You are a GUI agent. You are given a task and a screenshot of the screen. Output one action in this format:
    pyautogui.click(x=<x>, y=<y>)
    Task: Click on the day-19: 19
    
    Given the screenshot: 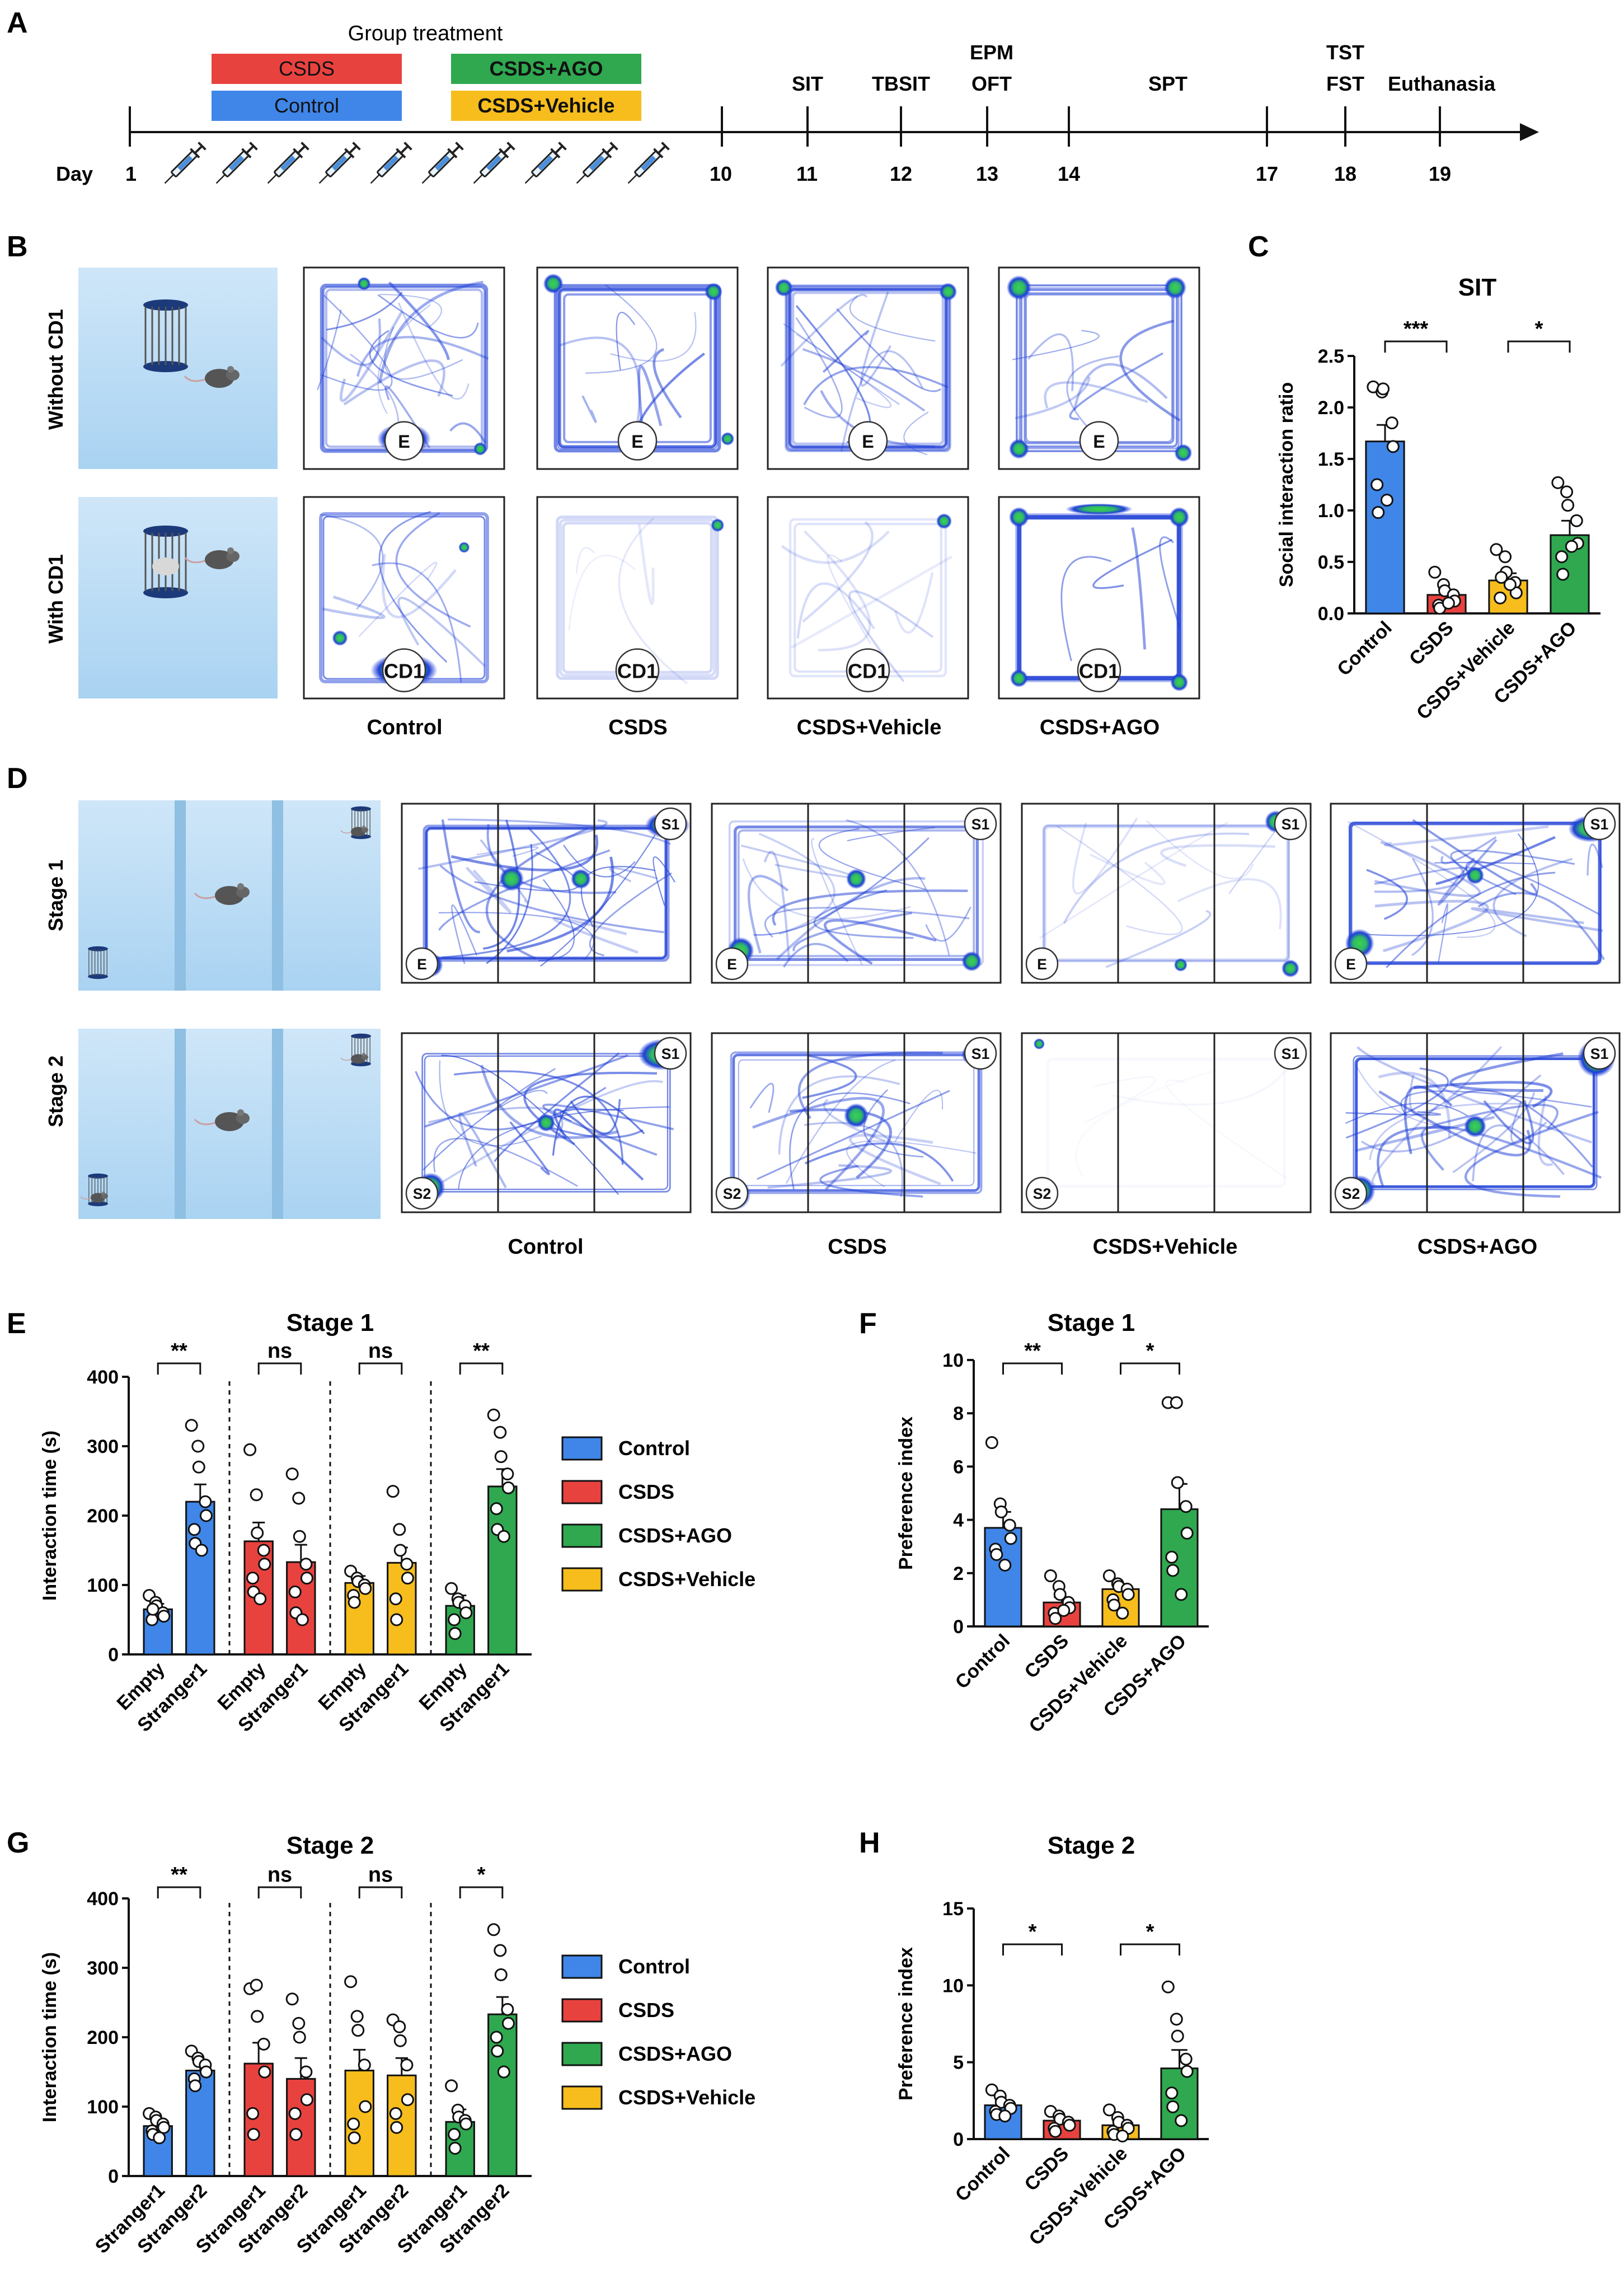 What is the action you would take?
    pyautogui.click(x=1440, y=173)
    